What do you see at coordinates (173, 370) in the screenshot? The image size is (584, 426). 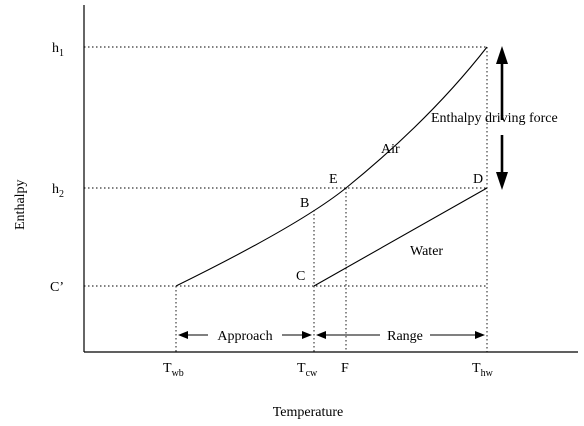 I see `twb-label: Twb` at bounding box center [173, 370].